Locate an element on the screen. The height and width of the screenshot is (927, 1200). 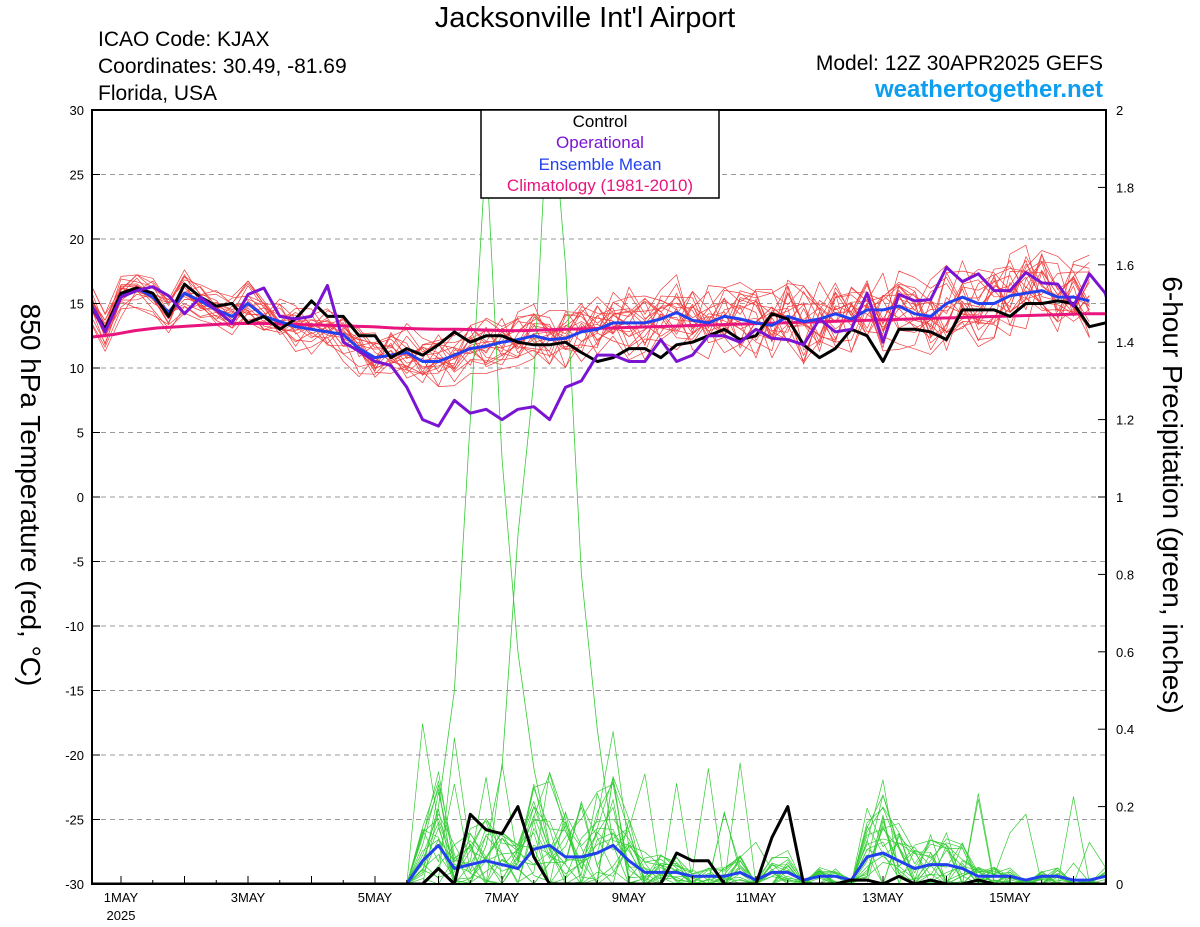
y-axis-left: 30 25 20 15 10 5 0 -5 -10 -15 -20 -25 -30 is located at coordinates (82, 497).